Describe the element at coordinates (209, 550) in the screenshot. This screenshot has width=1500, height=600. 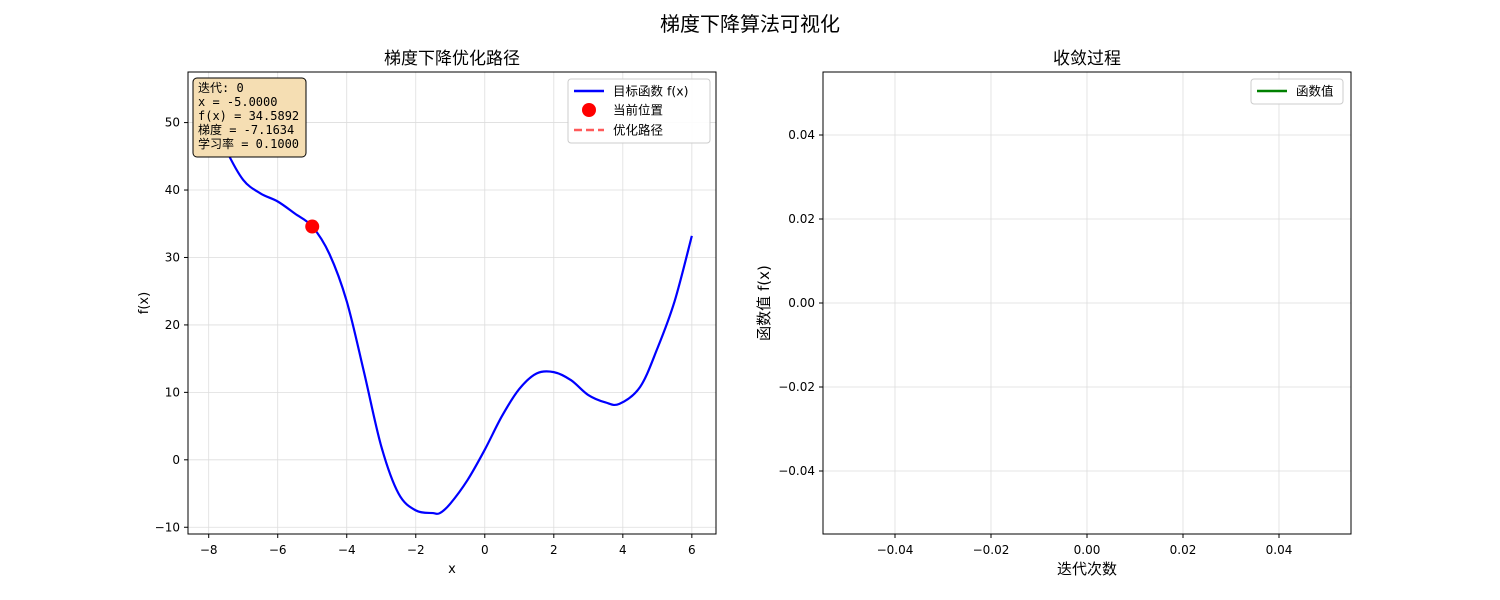
I see `x-tick-label: −8` at that location.